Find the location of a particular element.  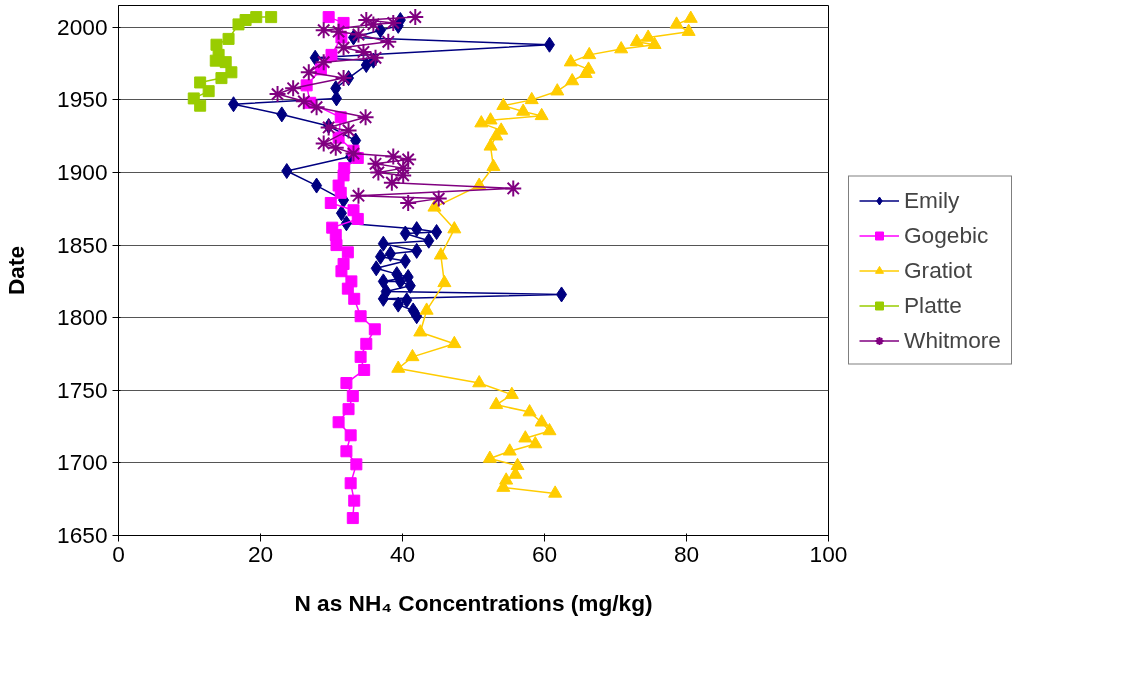

x-tick-label: 0 is located at coordinates (118, 553).